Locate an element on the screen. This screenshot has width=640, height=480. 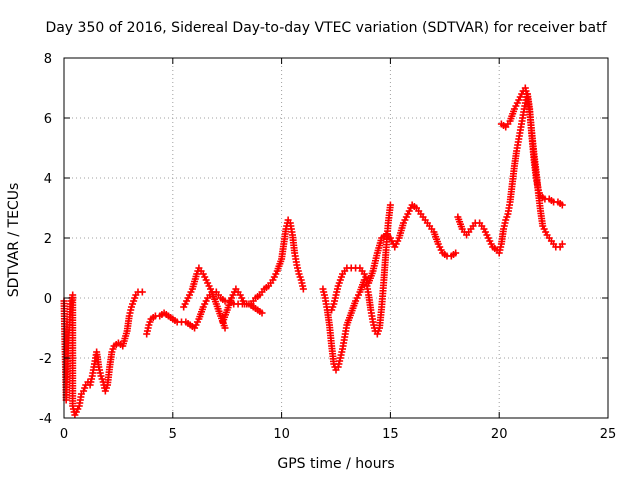
y-tick-label: 8 is located at coordinates (48, 59).